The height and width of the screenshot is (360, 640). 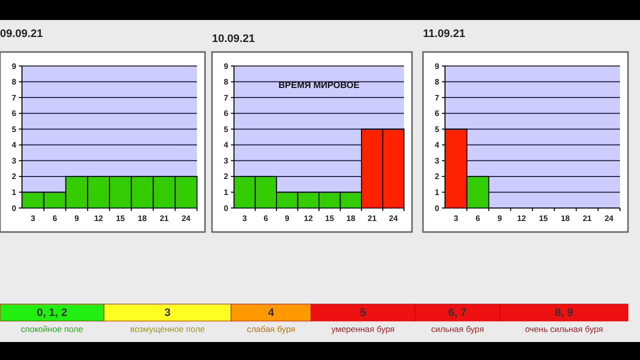 I want to click on category-label: 3, so click(x=167, y=313).